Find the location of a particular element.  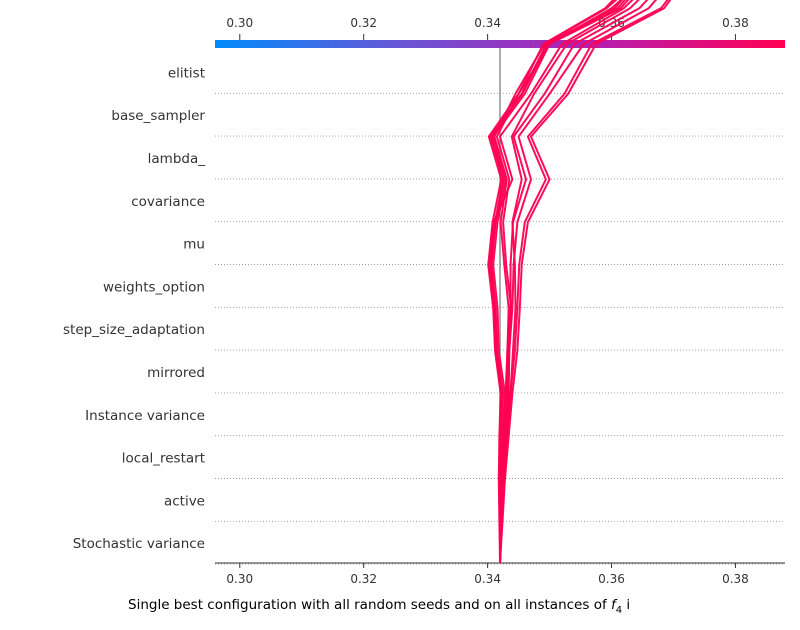

x-tick-label-top: 0.30 is located at coordinates (239, 23).